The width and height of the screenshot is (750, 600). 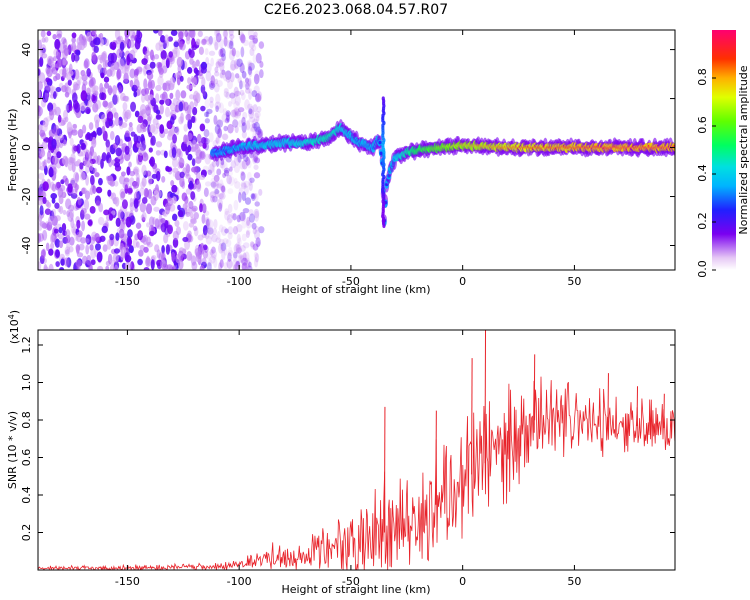 What do you see at coordinates (355, 589) in the screenshot?
I see `snr-x-label: Height of straight line (km)` at bounding box center [355, 589].